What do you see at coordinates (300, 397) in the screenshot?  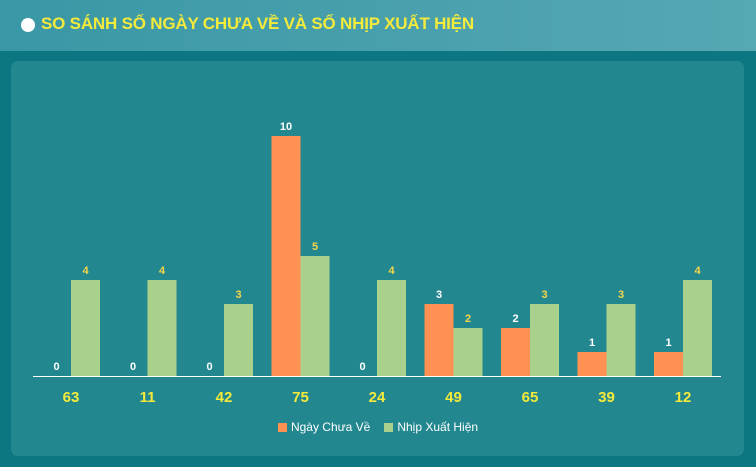 I see `x-tick-label-75: 75` at bounding box center [300, 397].